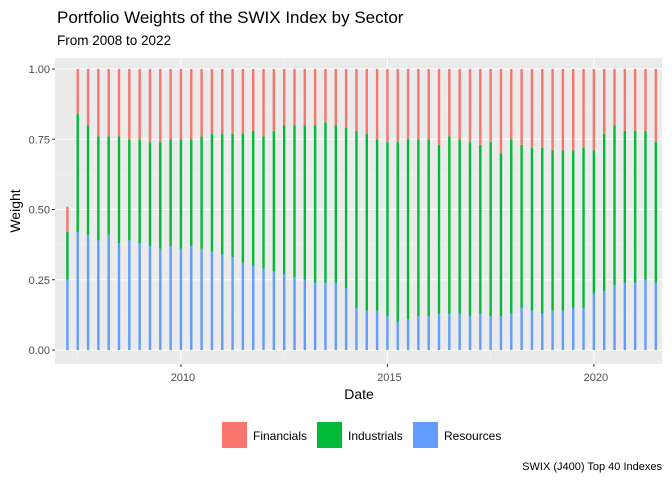 This screenshot has height=480, width=672. I want to click on legend-key-financials, so click(234, 435).